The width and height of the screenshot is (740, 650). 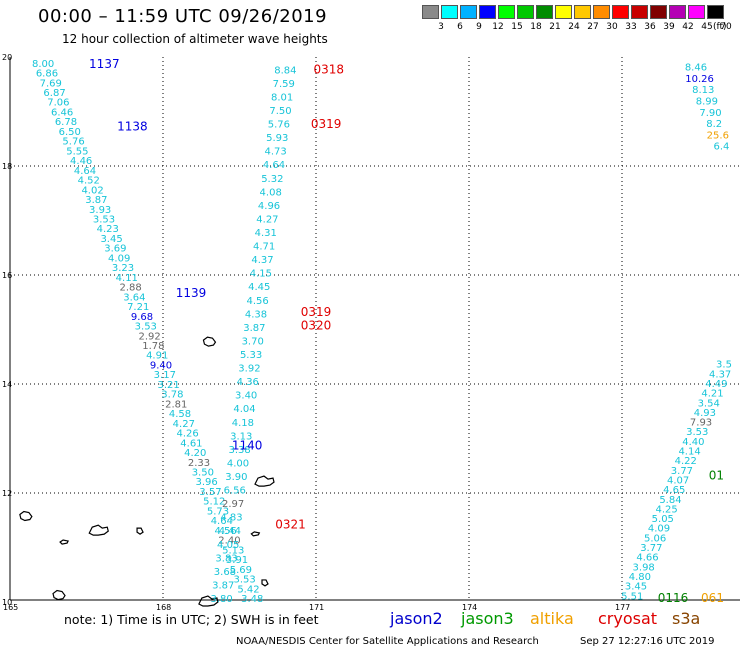 What do you see at coordinates (7, 166) in the screenshot?
I see `lat-tick-label: 18` at bounding box center [7, 166].